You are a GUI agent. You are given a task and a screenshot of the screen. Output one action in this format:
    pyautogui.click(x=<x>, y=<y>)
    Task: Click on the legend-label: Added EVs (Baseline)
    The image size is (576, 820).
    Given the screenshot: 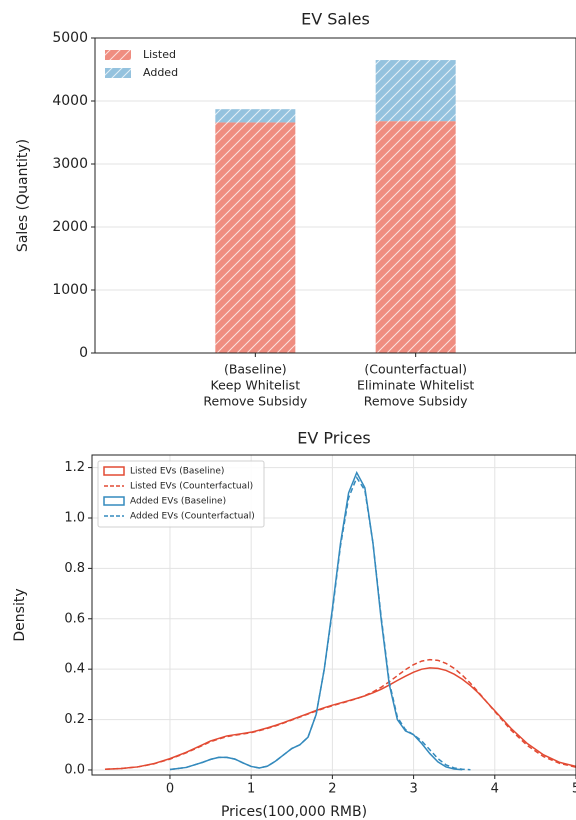 What is the action you would take?
    pyautogui.click(x=178, y=502)
    